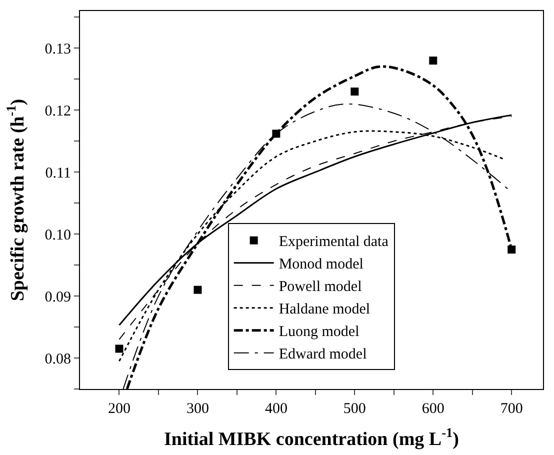  What do you see at coordinates (324, 310) in the screenshot?
I see `legend-label: Haldane model` at bounding box center [324, 310].